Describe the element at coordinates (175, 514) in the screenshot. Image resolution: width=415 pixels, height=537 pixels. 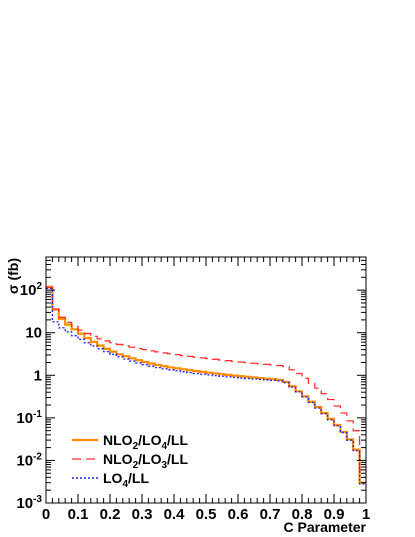
I see `x-tick-label: 0.4` at that location.